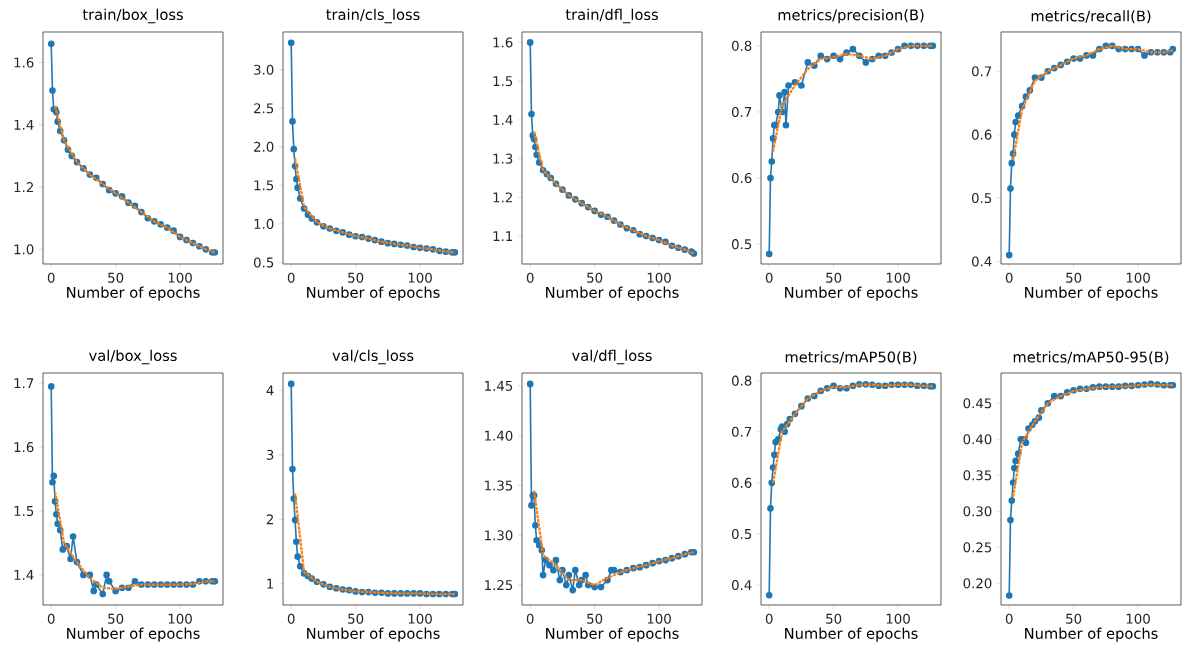 This screenshot has height=648, width=1187. Describe the element at coordinates (1091, 358) in the screenshot. I see `chart-title: metrics/mAP50-95(B)` at that location.